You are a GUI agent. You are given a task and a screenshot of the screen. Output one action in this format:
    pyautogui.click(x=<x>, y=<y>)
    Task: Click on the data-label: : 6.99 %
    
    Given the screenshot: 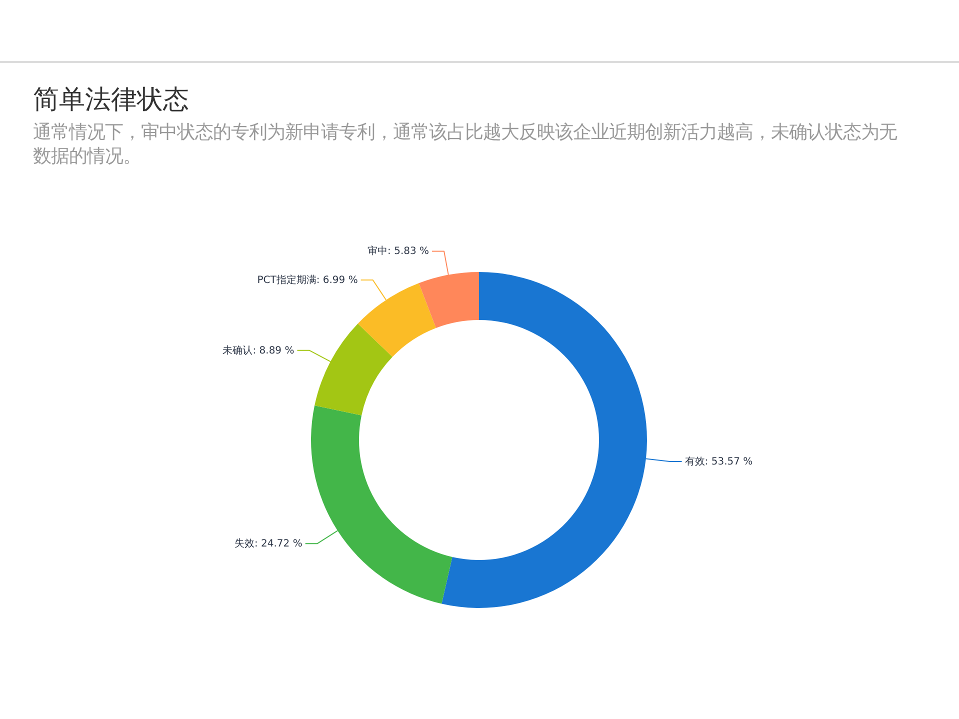 What is the action you would take?
    pyautogui.click(x=337, y=280)
    